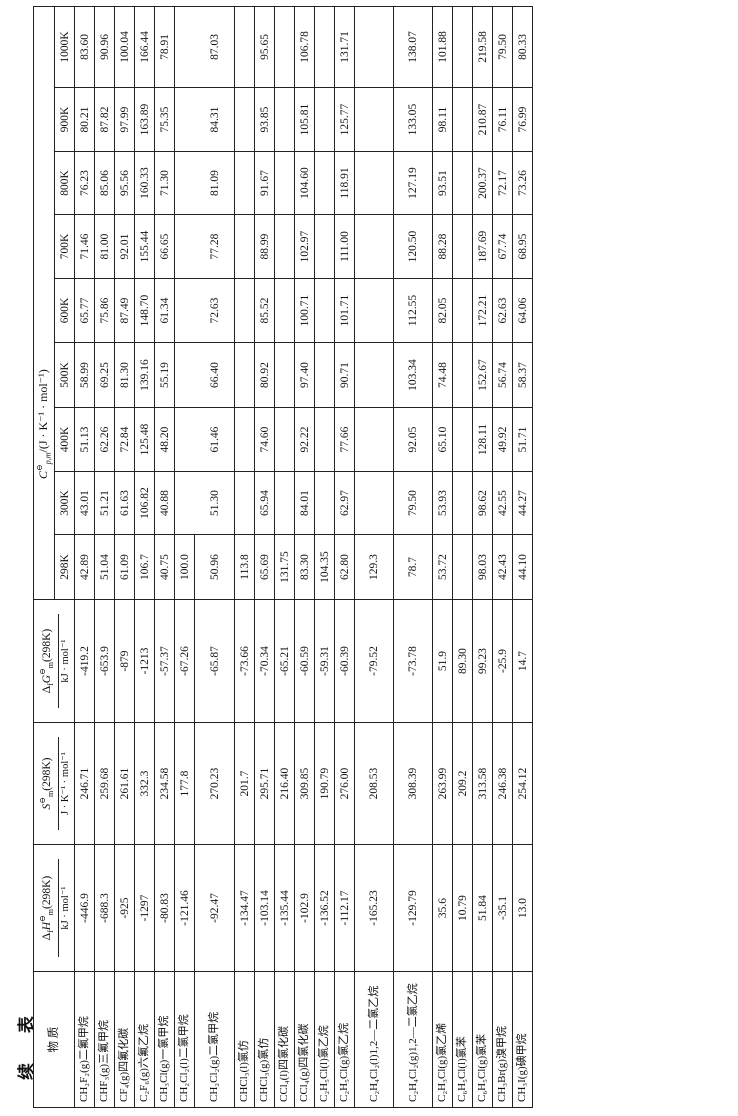 The height and width of the screenshot is (1116, 738). Describe the element at coordinates (264, 567) in the screenshot. I see `cp-value-298K: 65.69` at that location.